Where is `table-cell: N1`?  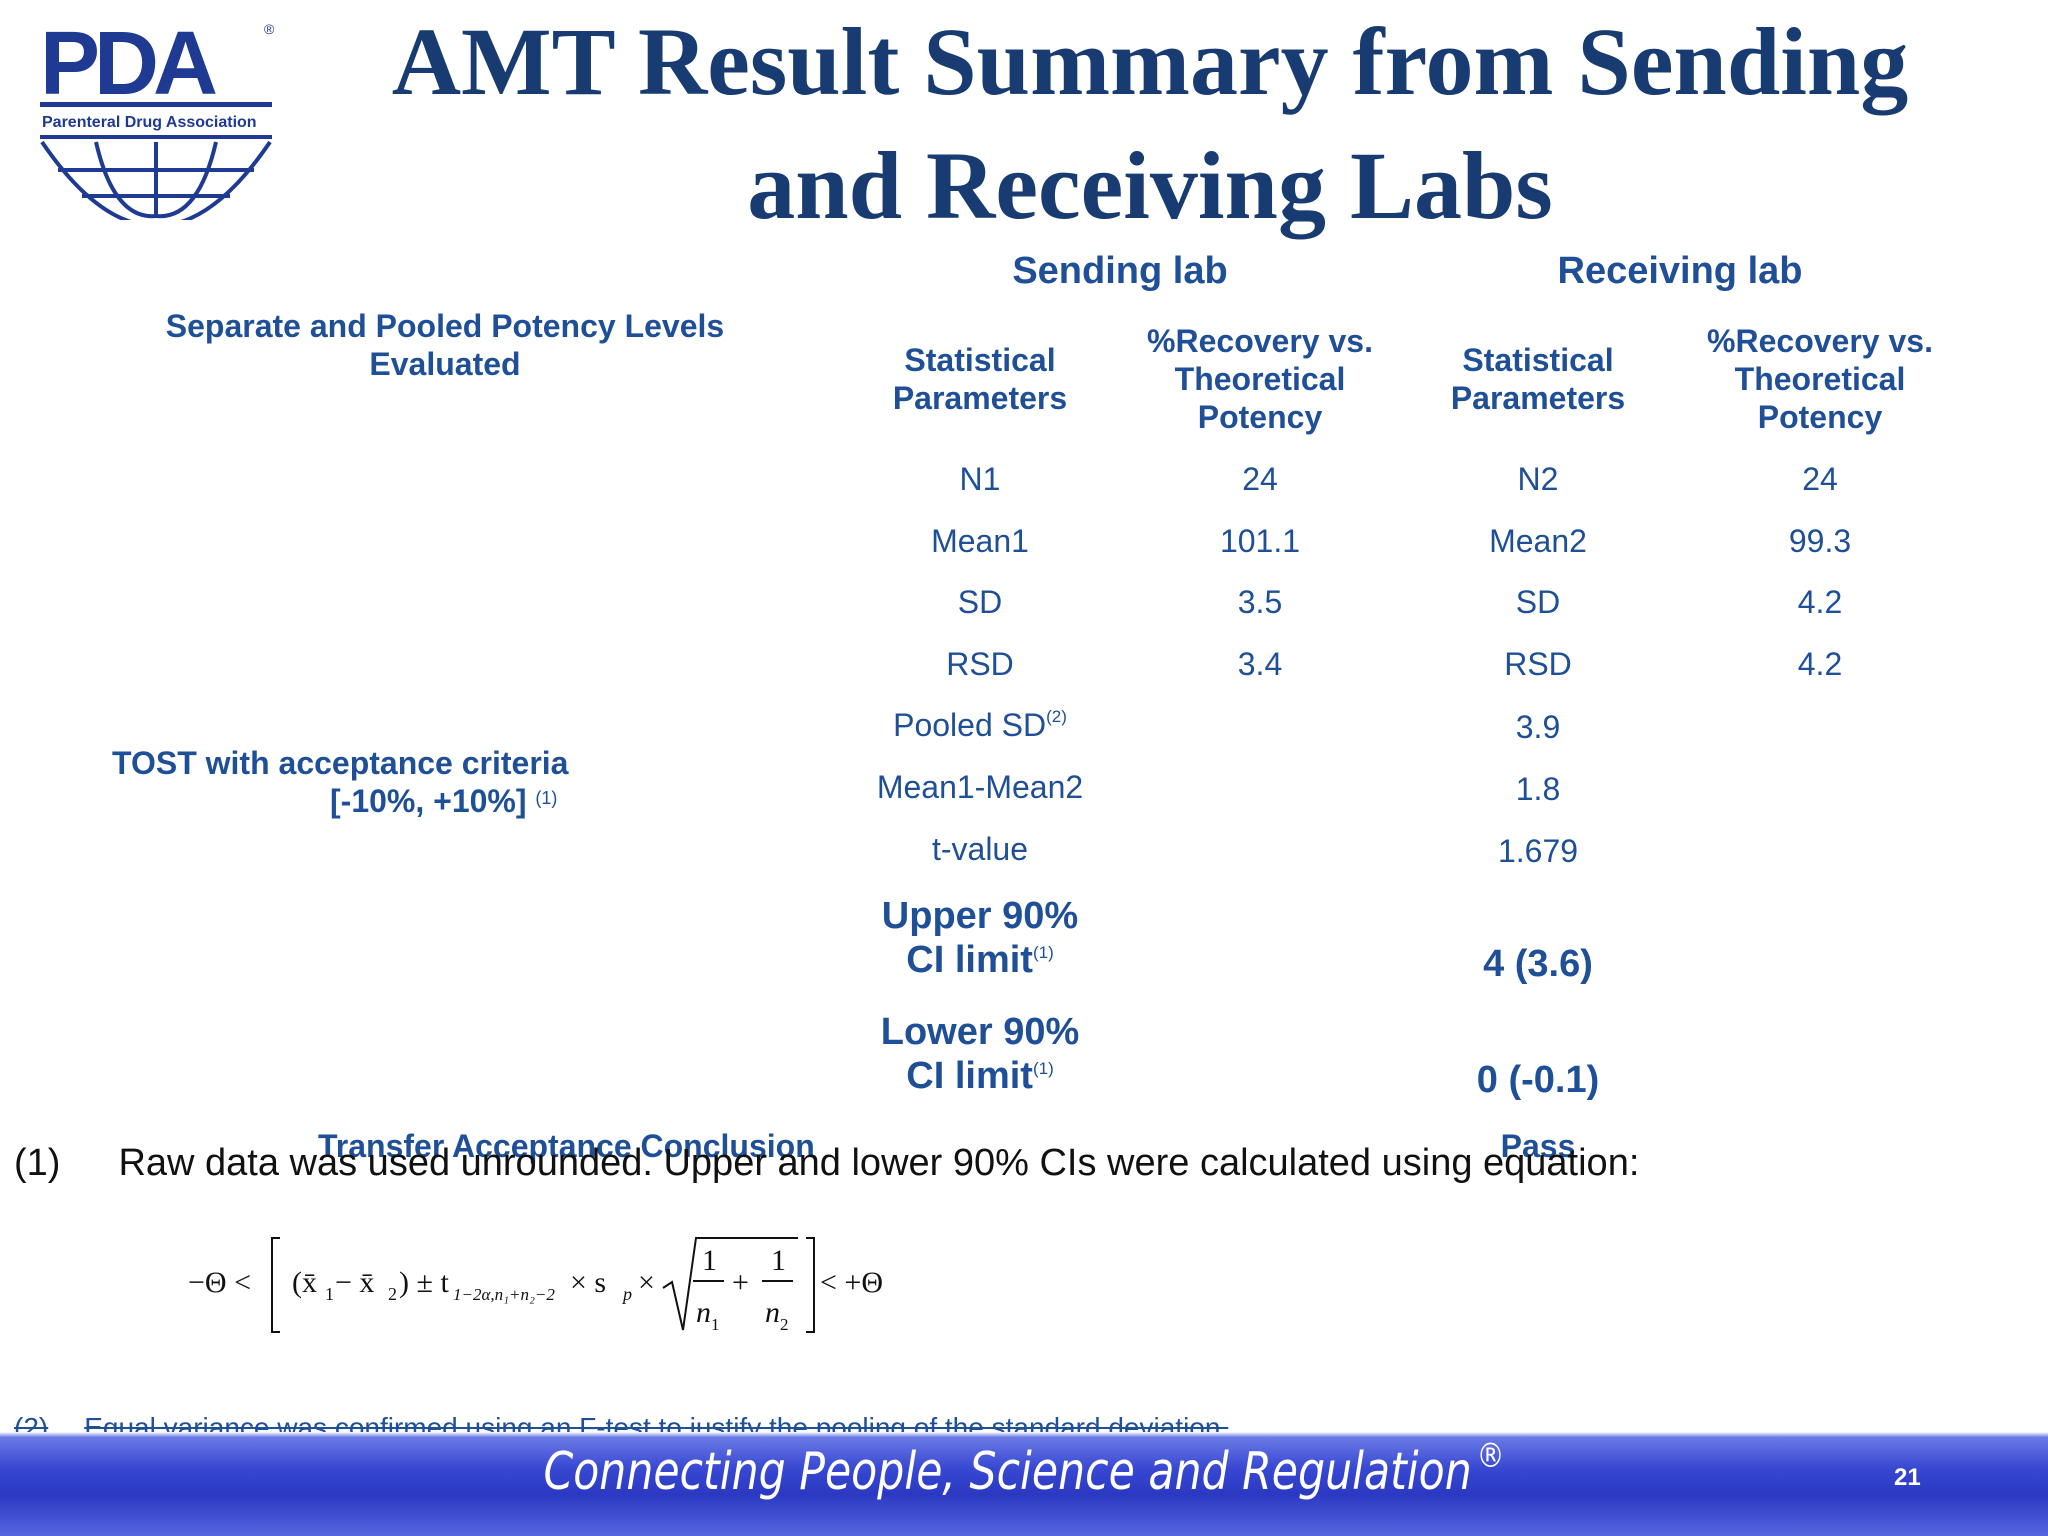 table-cell: N1 is located at coordinates (980, 479).